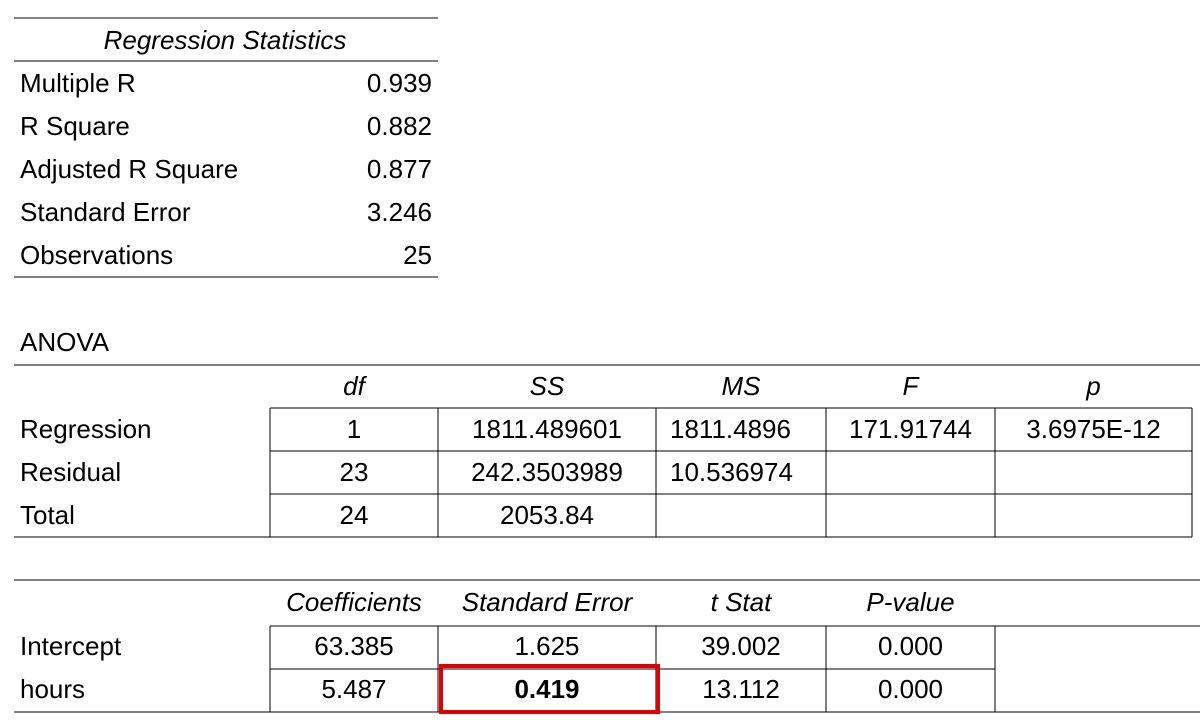 The height and width of the screenshot is (727, 1200). I want to click on cell-value: 242.3503989, so click(547, 472).